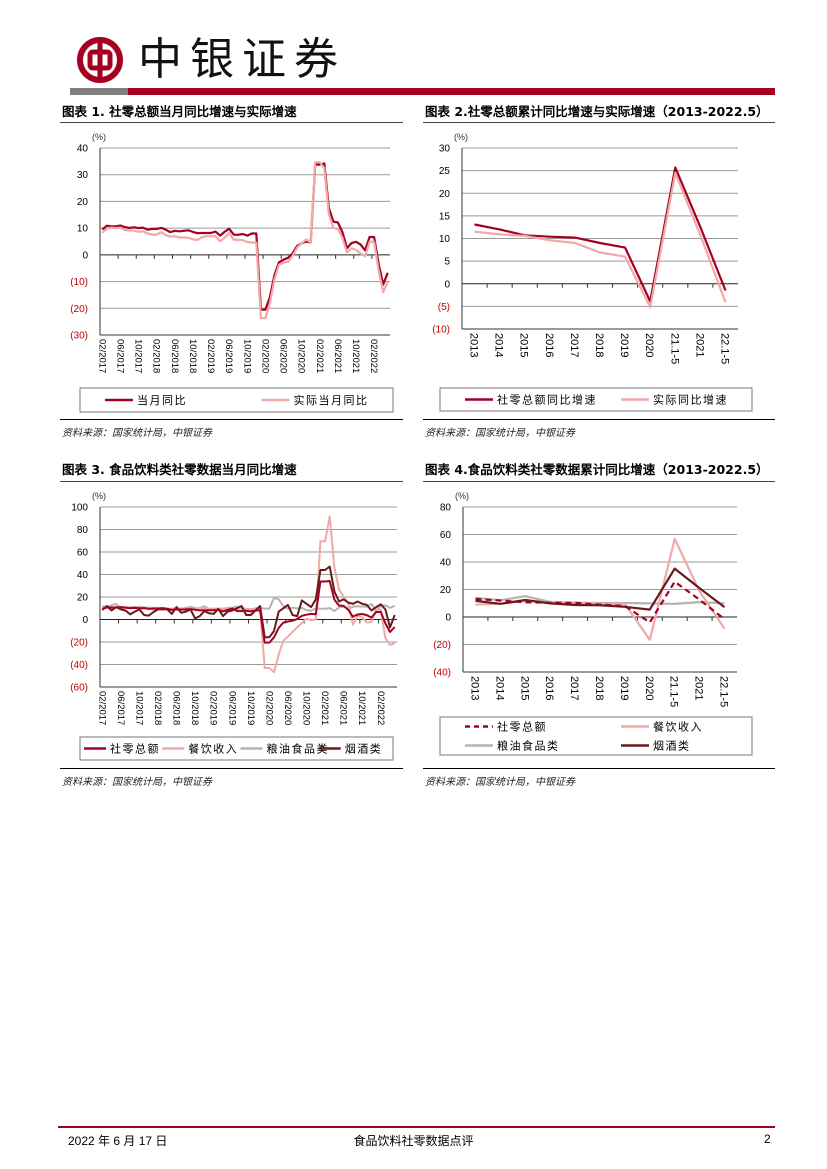 The height and width of the screenshot is (1169, 827). What do you see at coordinates (79, 508) in the screenshot?
I see `y-tick-label: 100` at bounding box center [79, 508].